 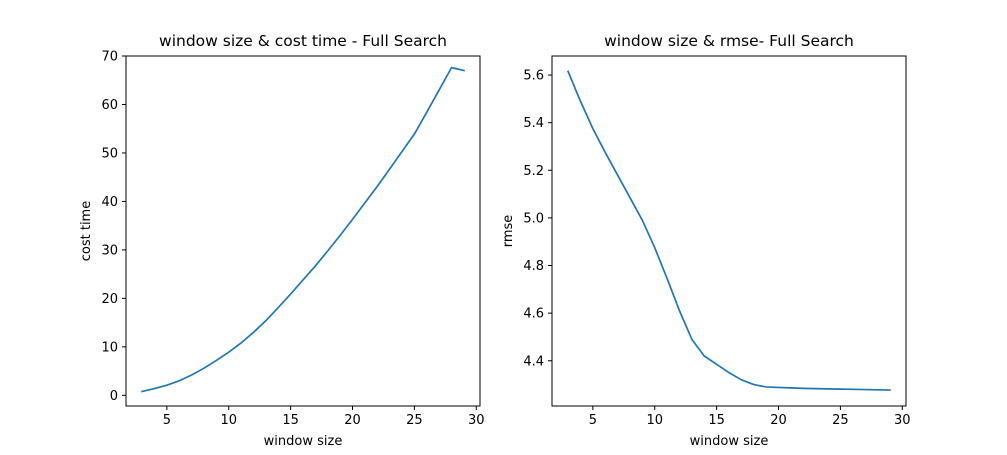 I want to click on chart-title: window size & rmse- Full Search, so click(x=729, y=41).